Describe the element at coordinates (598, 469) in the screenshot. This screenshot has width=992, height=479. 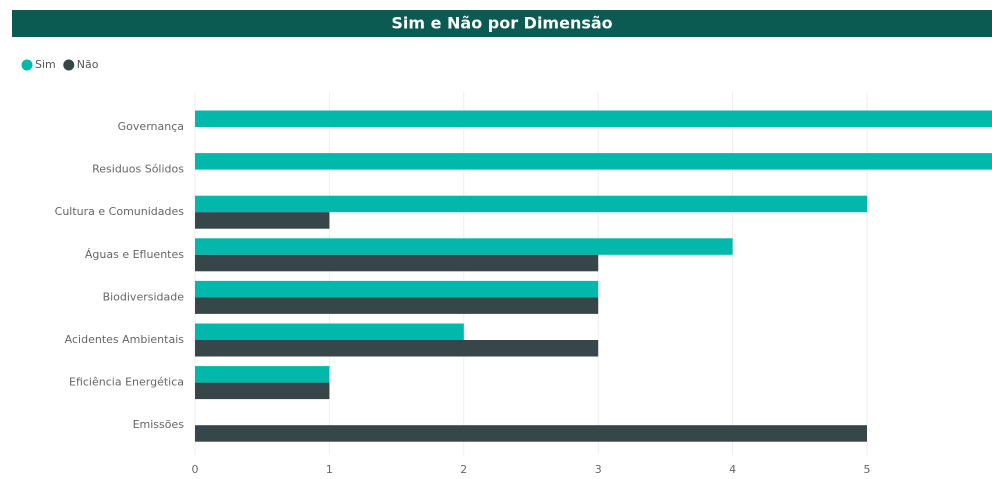
I see `x-tick-label: 3` at that location.